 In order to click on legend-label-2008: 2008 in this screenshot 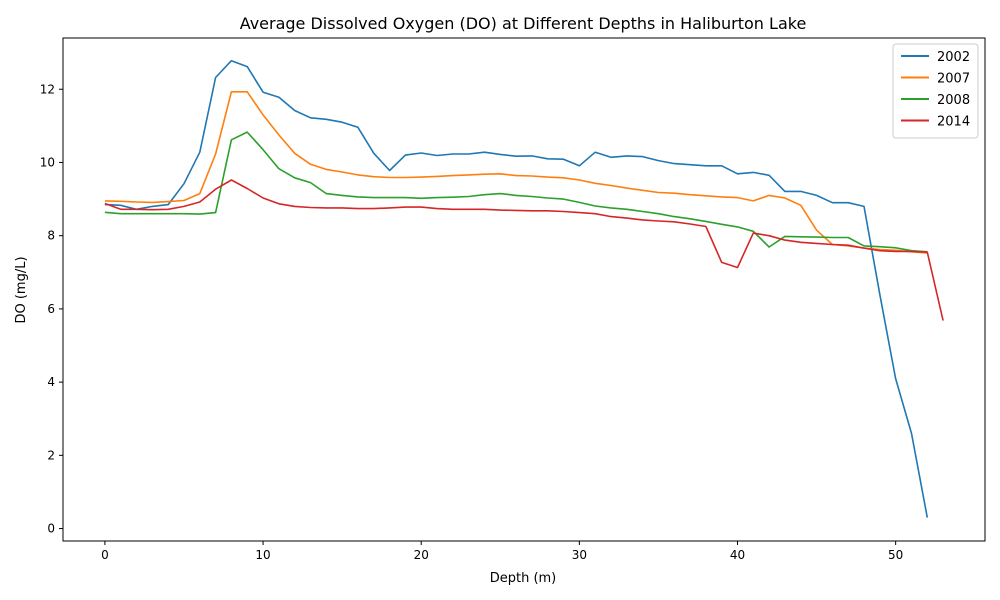, I will do `click(953, 100)`.